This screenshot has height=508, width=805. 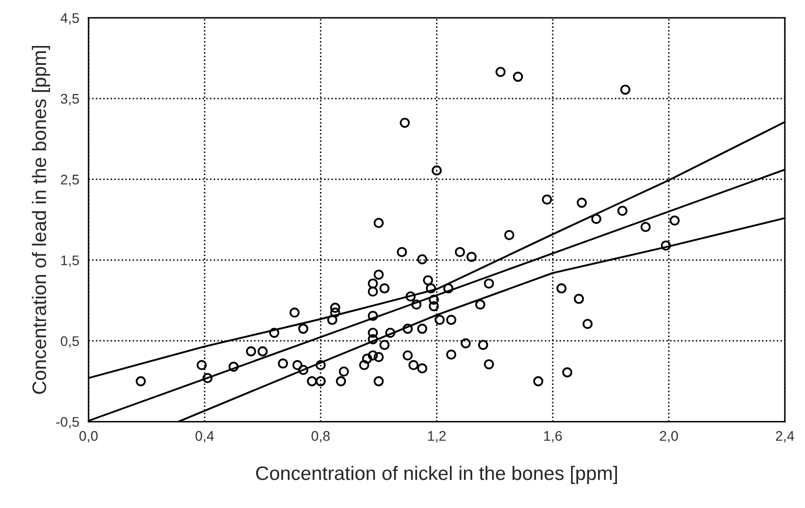 I want to click on y-axis-title: Concentration of lead in the bones [ppm], so click(x=41, y=220).